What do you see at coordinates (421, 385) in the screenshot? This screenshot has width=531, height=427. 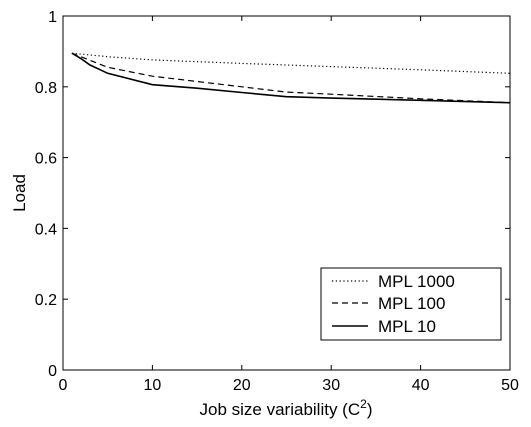 I see `x-tick-label: 40` at bounding box center [421, 385].